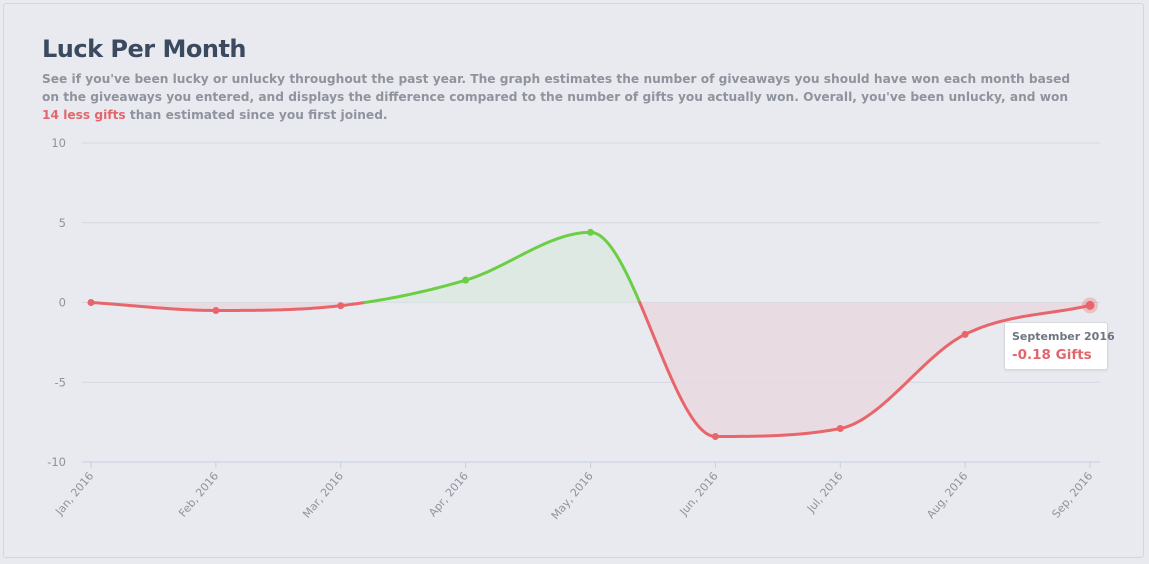  I want to click on x-tick-label: Aug, 2016, so click(947, 496).